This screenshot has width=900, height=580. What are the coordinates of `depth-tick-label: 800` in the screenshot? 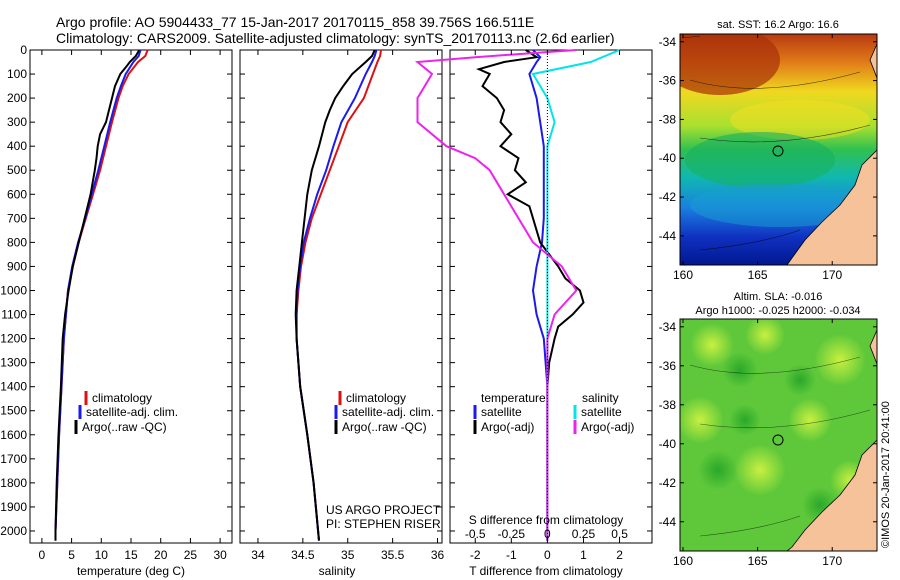 It's located at (17, 242).